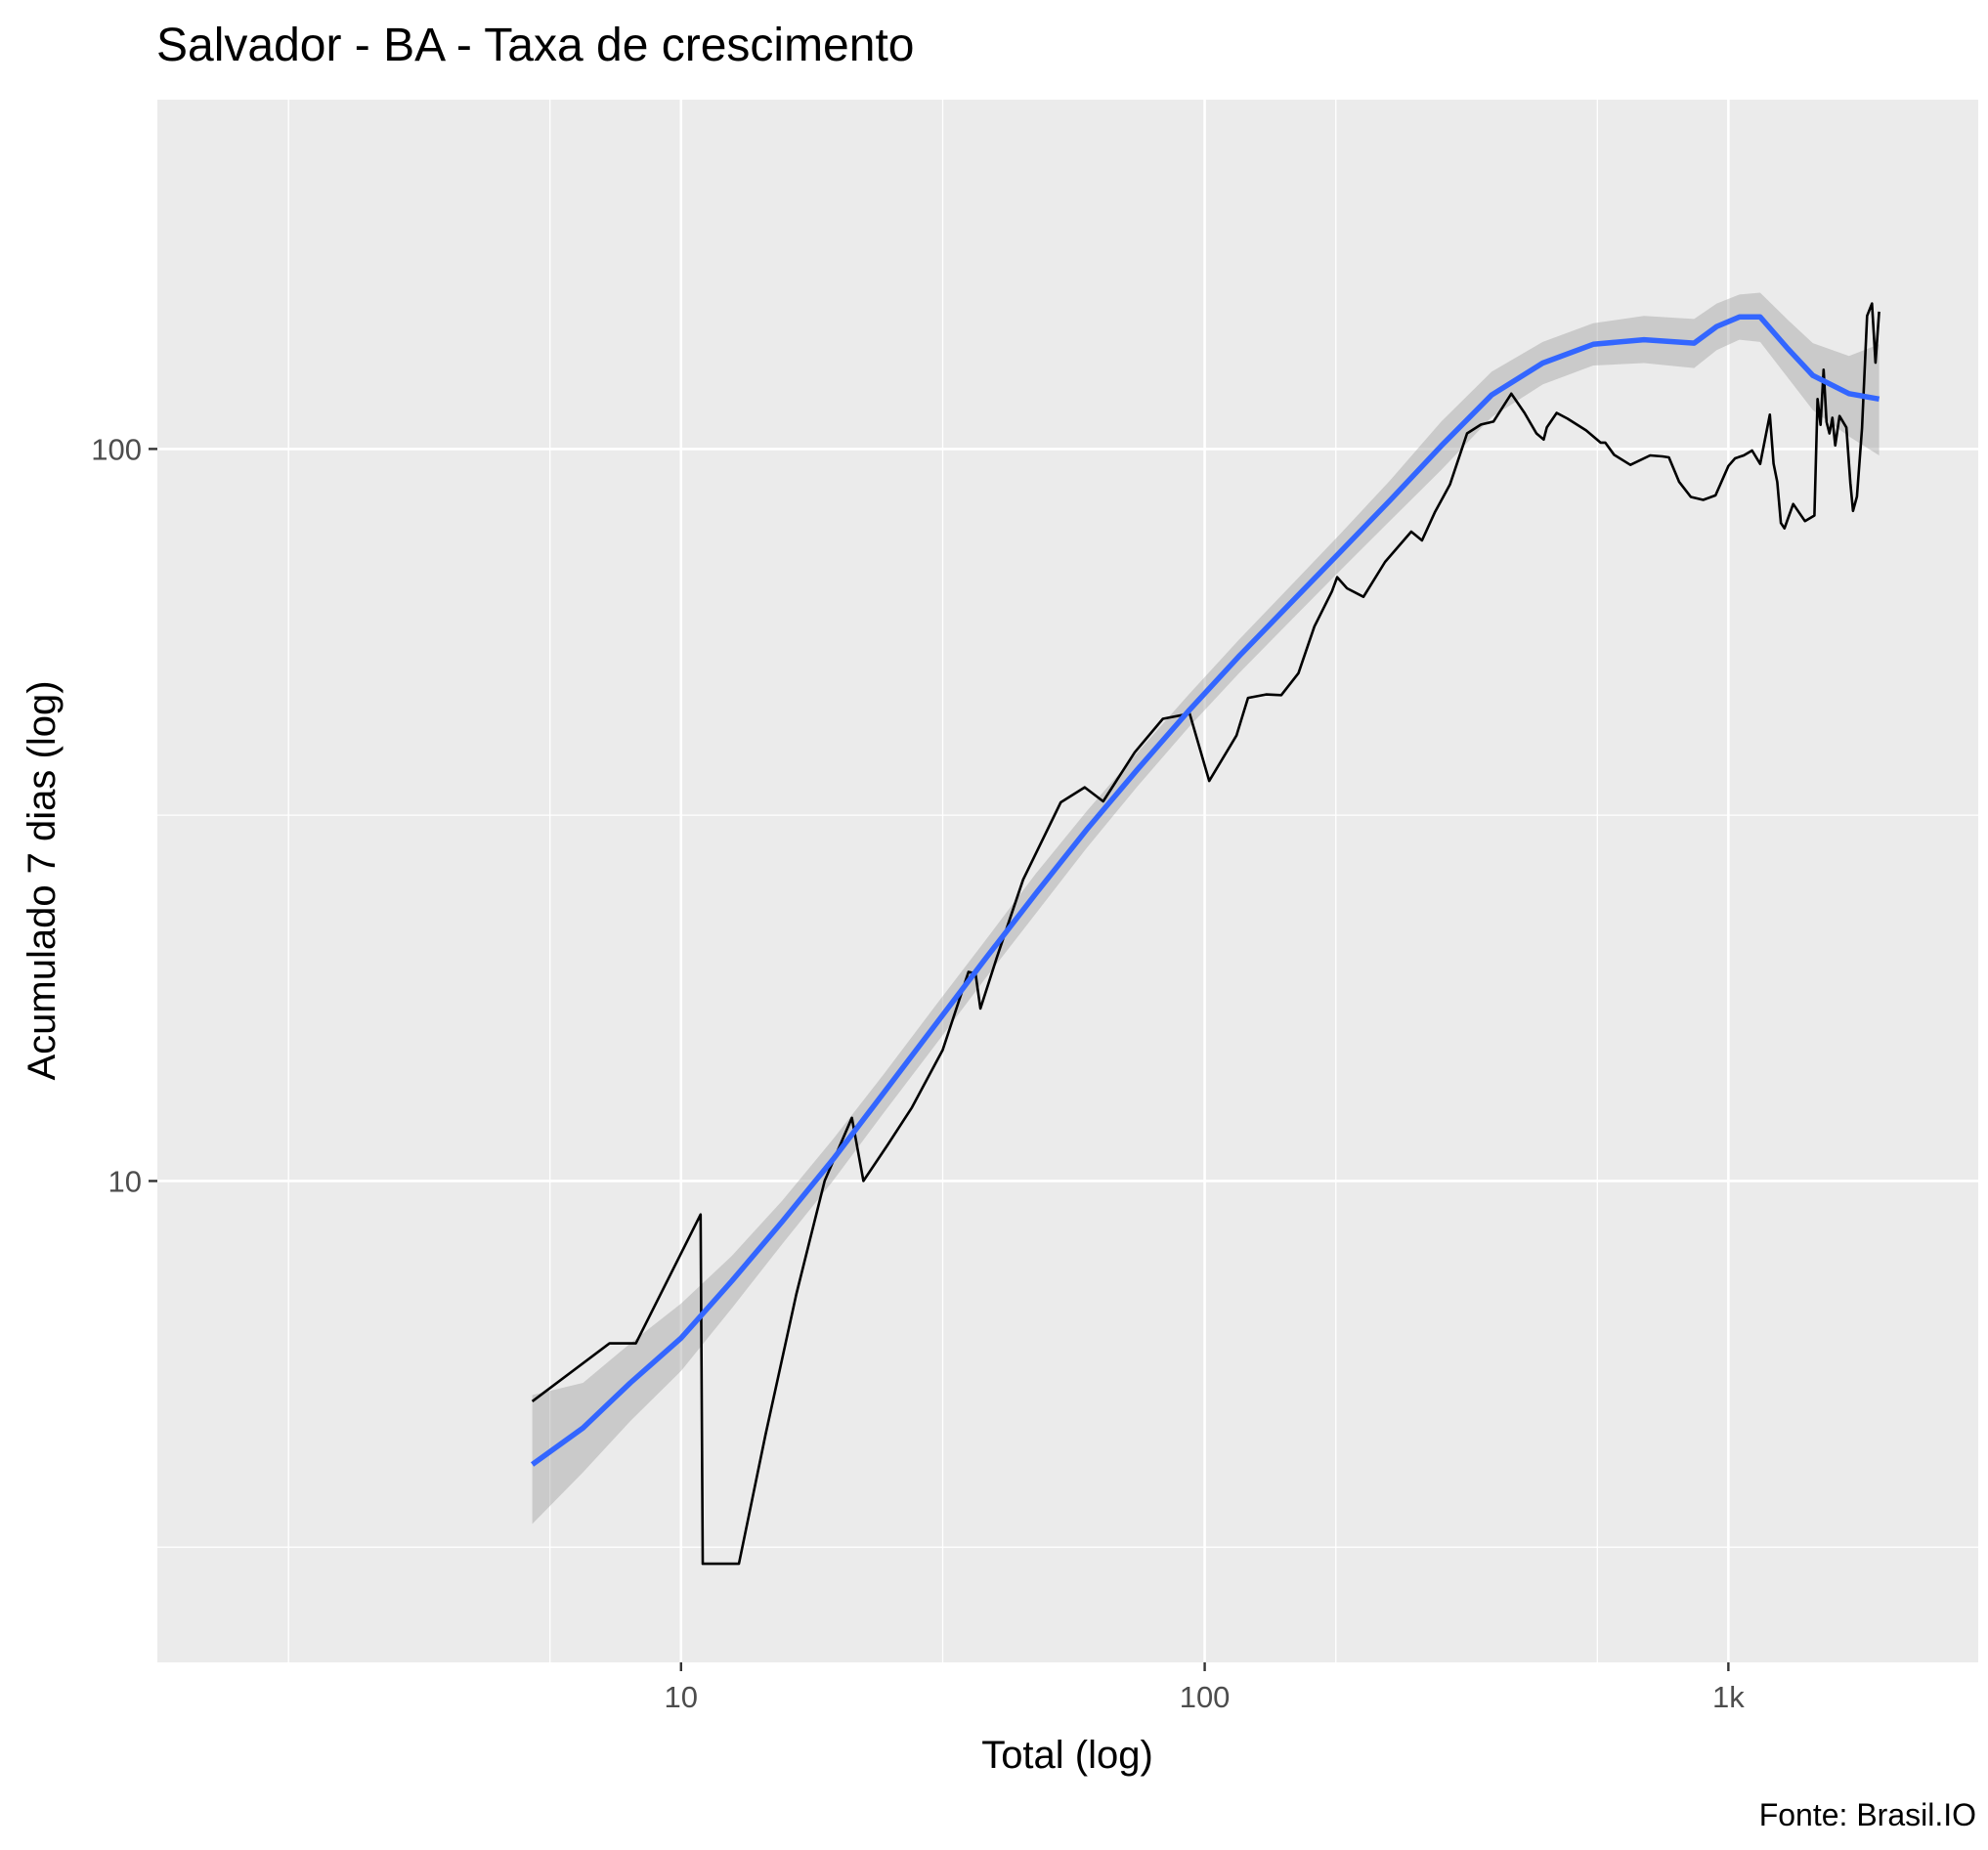  Describe the element at coordinates (1729, 1697) in the screenshot. I see `x-tick-label: 1k` at that location.